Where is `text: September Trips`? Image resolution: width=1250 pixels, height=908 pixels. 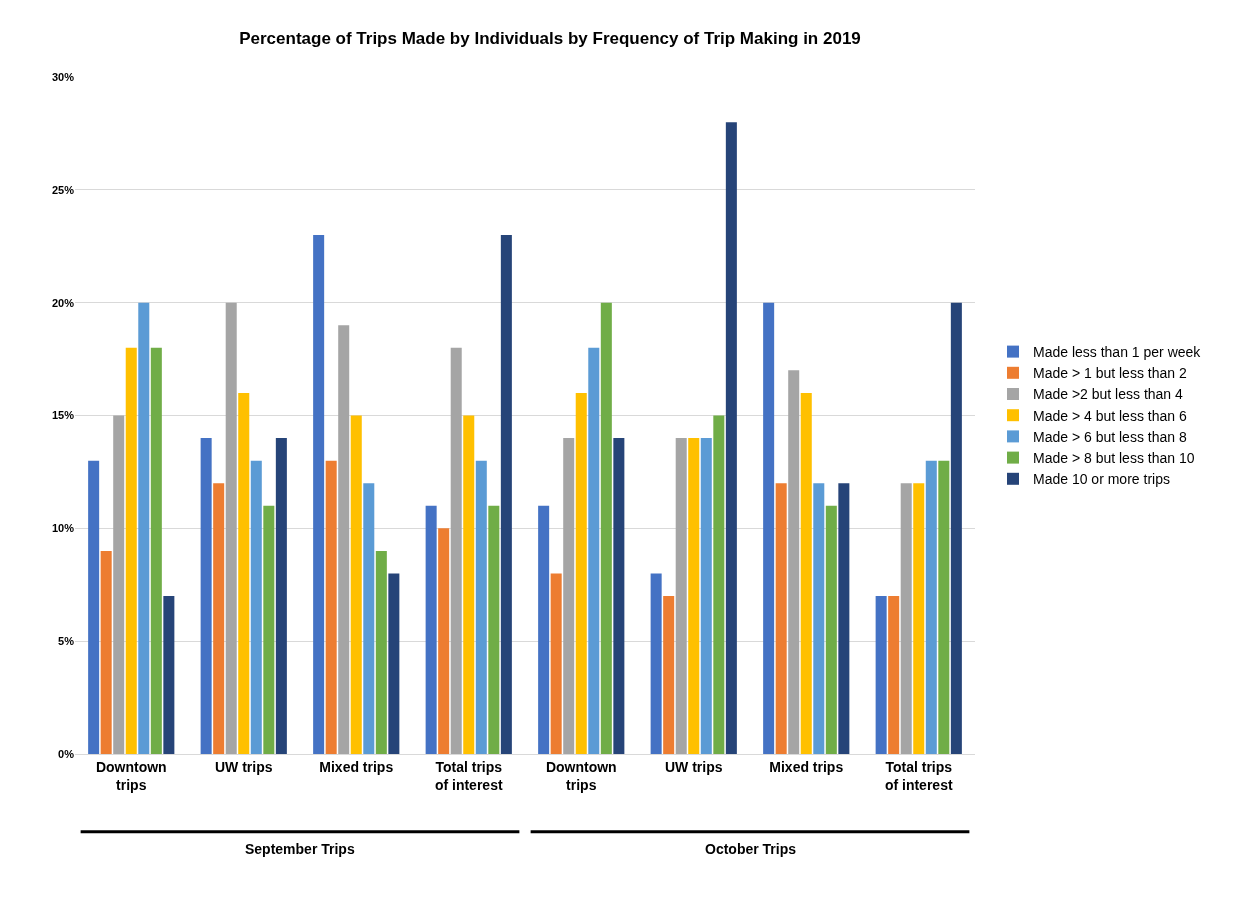 text: September Trips is located at coordinates (300, 849).